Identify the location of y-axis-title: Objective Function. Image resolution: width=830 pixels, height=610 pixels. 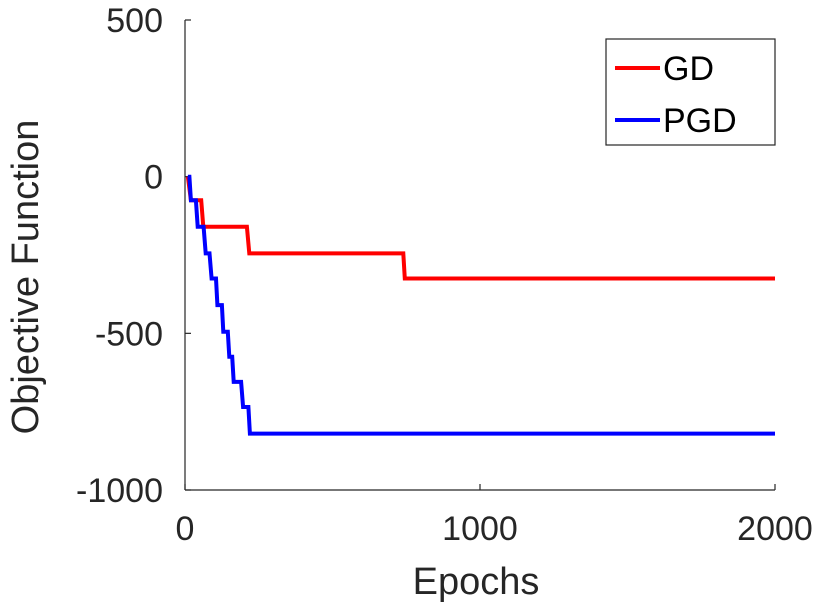
(26, 277).